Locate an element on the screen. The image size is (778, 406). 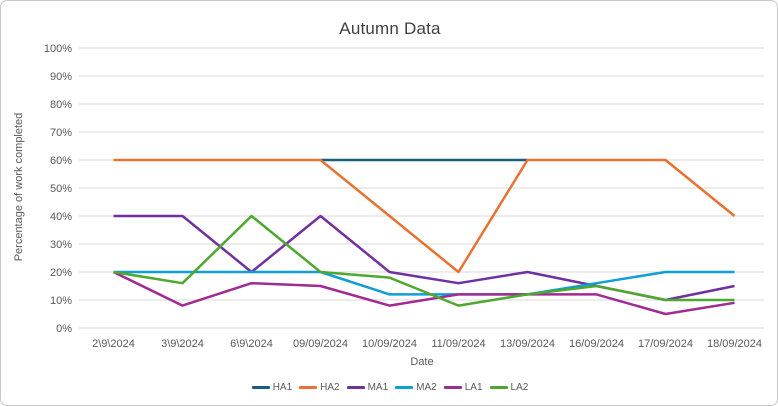
legend-item-MA2: MA2 is located at coordinates (416, 387).